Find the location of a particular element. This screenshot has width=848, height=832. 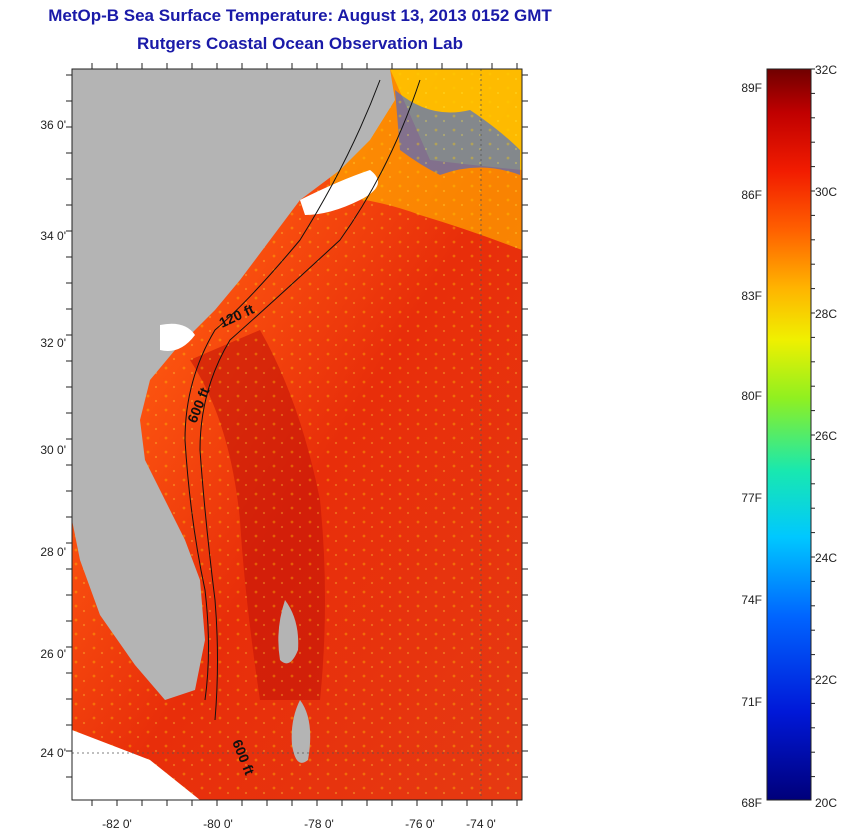

lat-label-30: 30 0' is located at coordinates (53, 450).